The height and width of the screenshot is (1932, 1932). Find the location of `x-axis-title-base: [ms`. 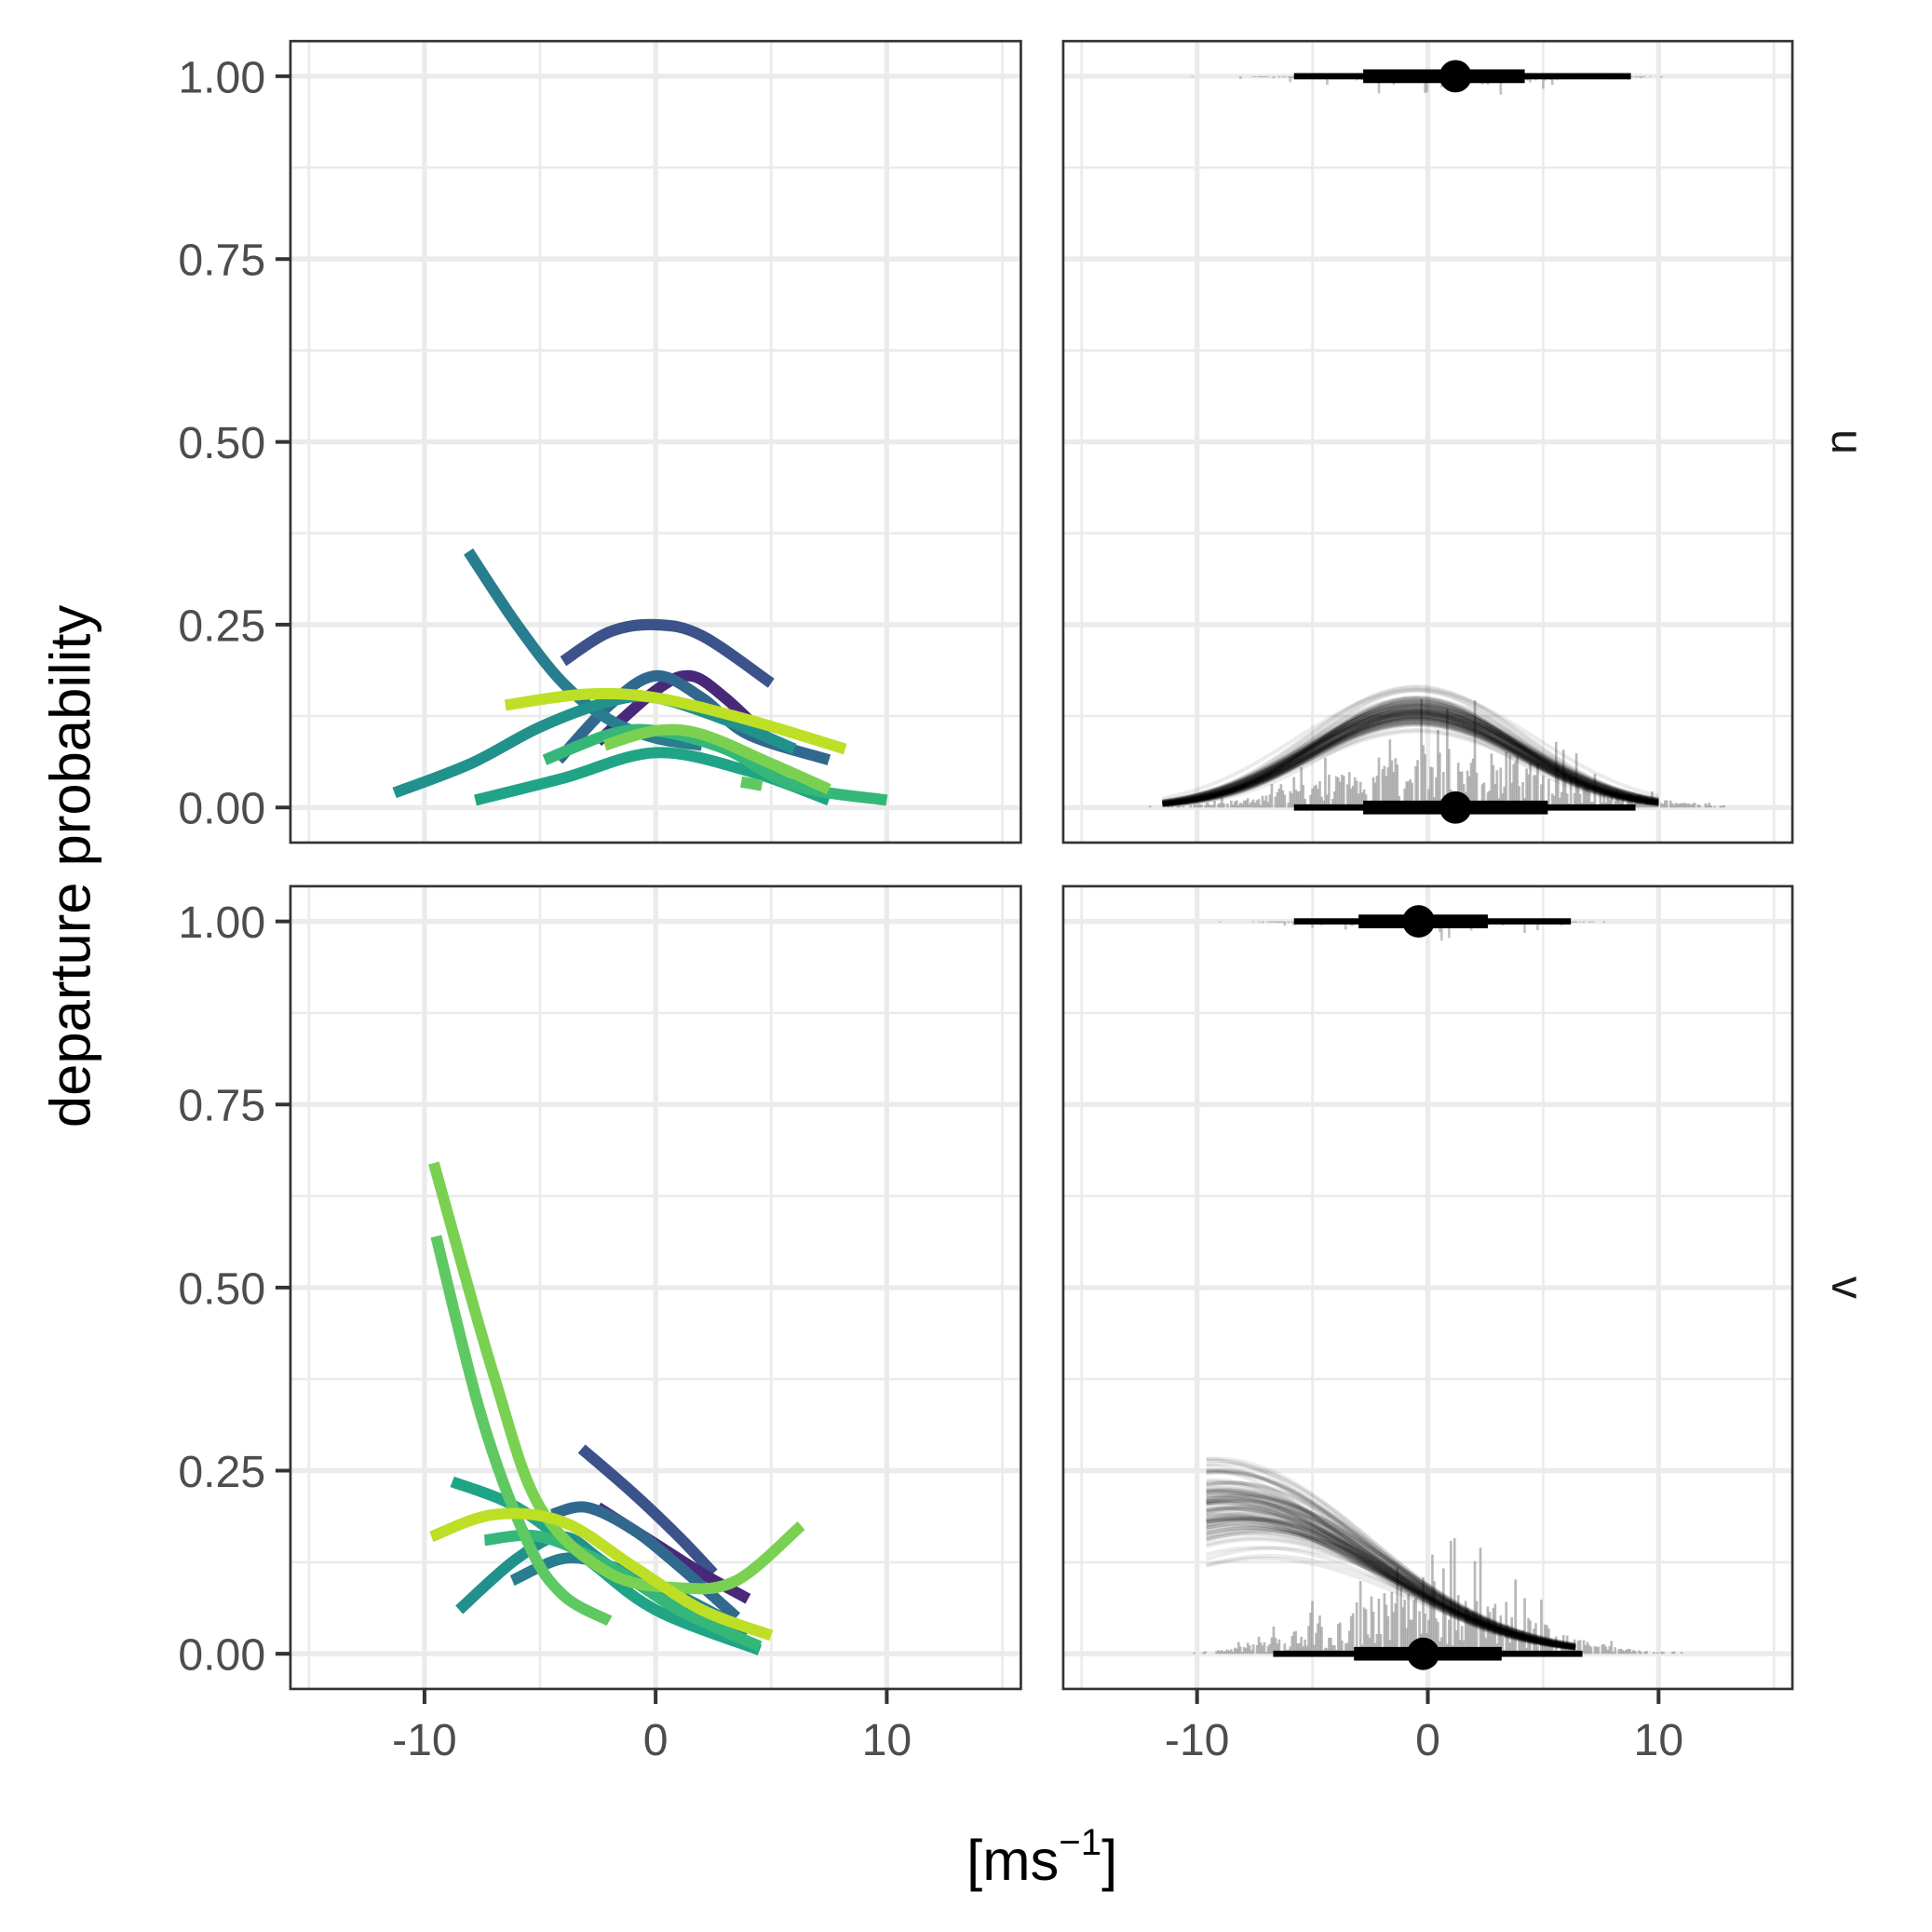

x-axis-title-base: [ms is located at coordinates (1013, 1861).